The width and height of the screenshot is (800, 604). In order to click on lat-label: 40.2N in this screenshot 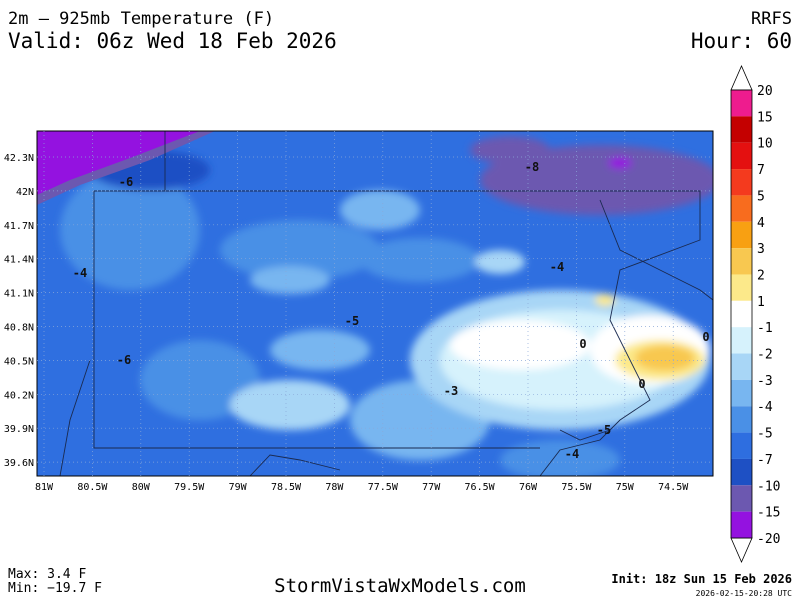, I will do `click(19, 395)`.